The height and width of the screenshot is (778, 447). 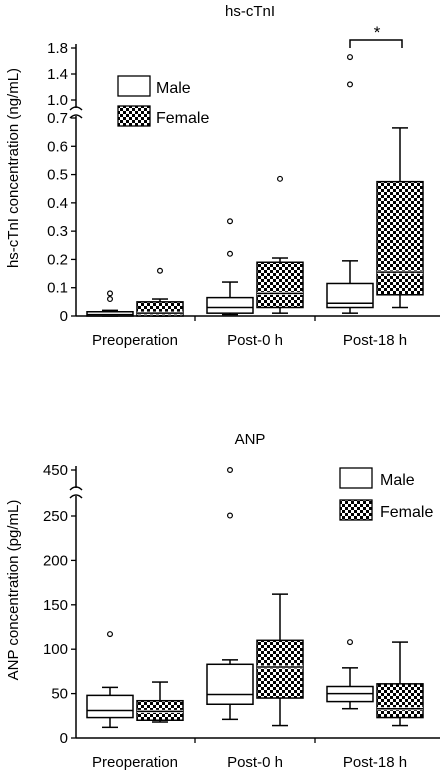 I want to click on y-tick-label: 0.4, so click(x=57, y=203).